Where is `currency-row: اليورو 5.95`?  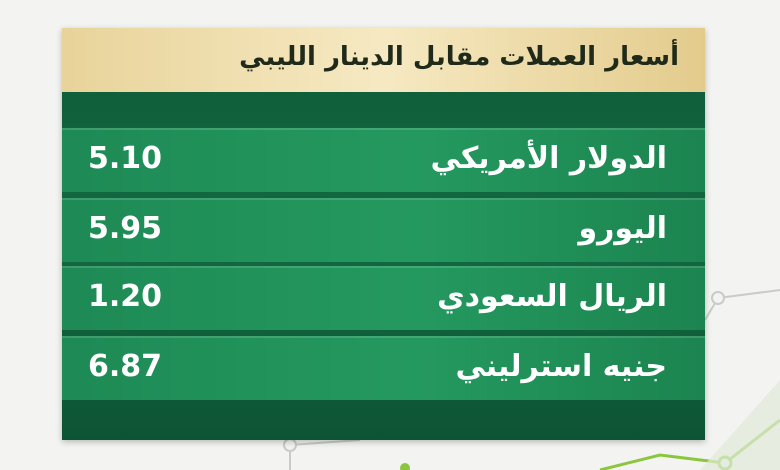
currency-row: اليورو 5.95 is located at coordinates (383, 230).